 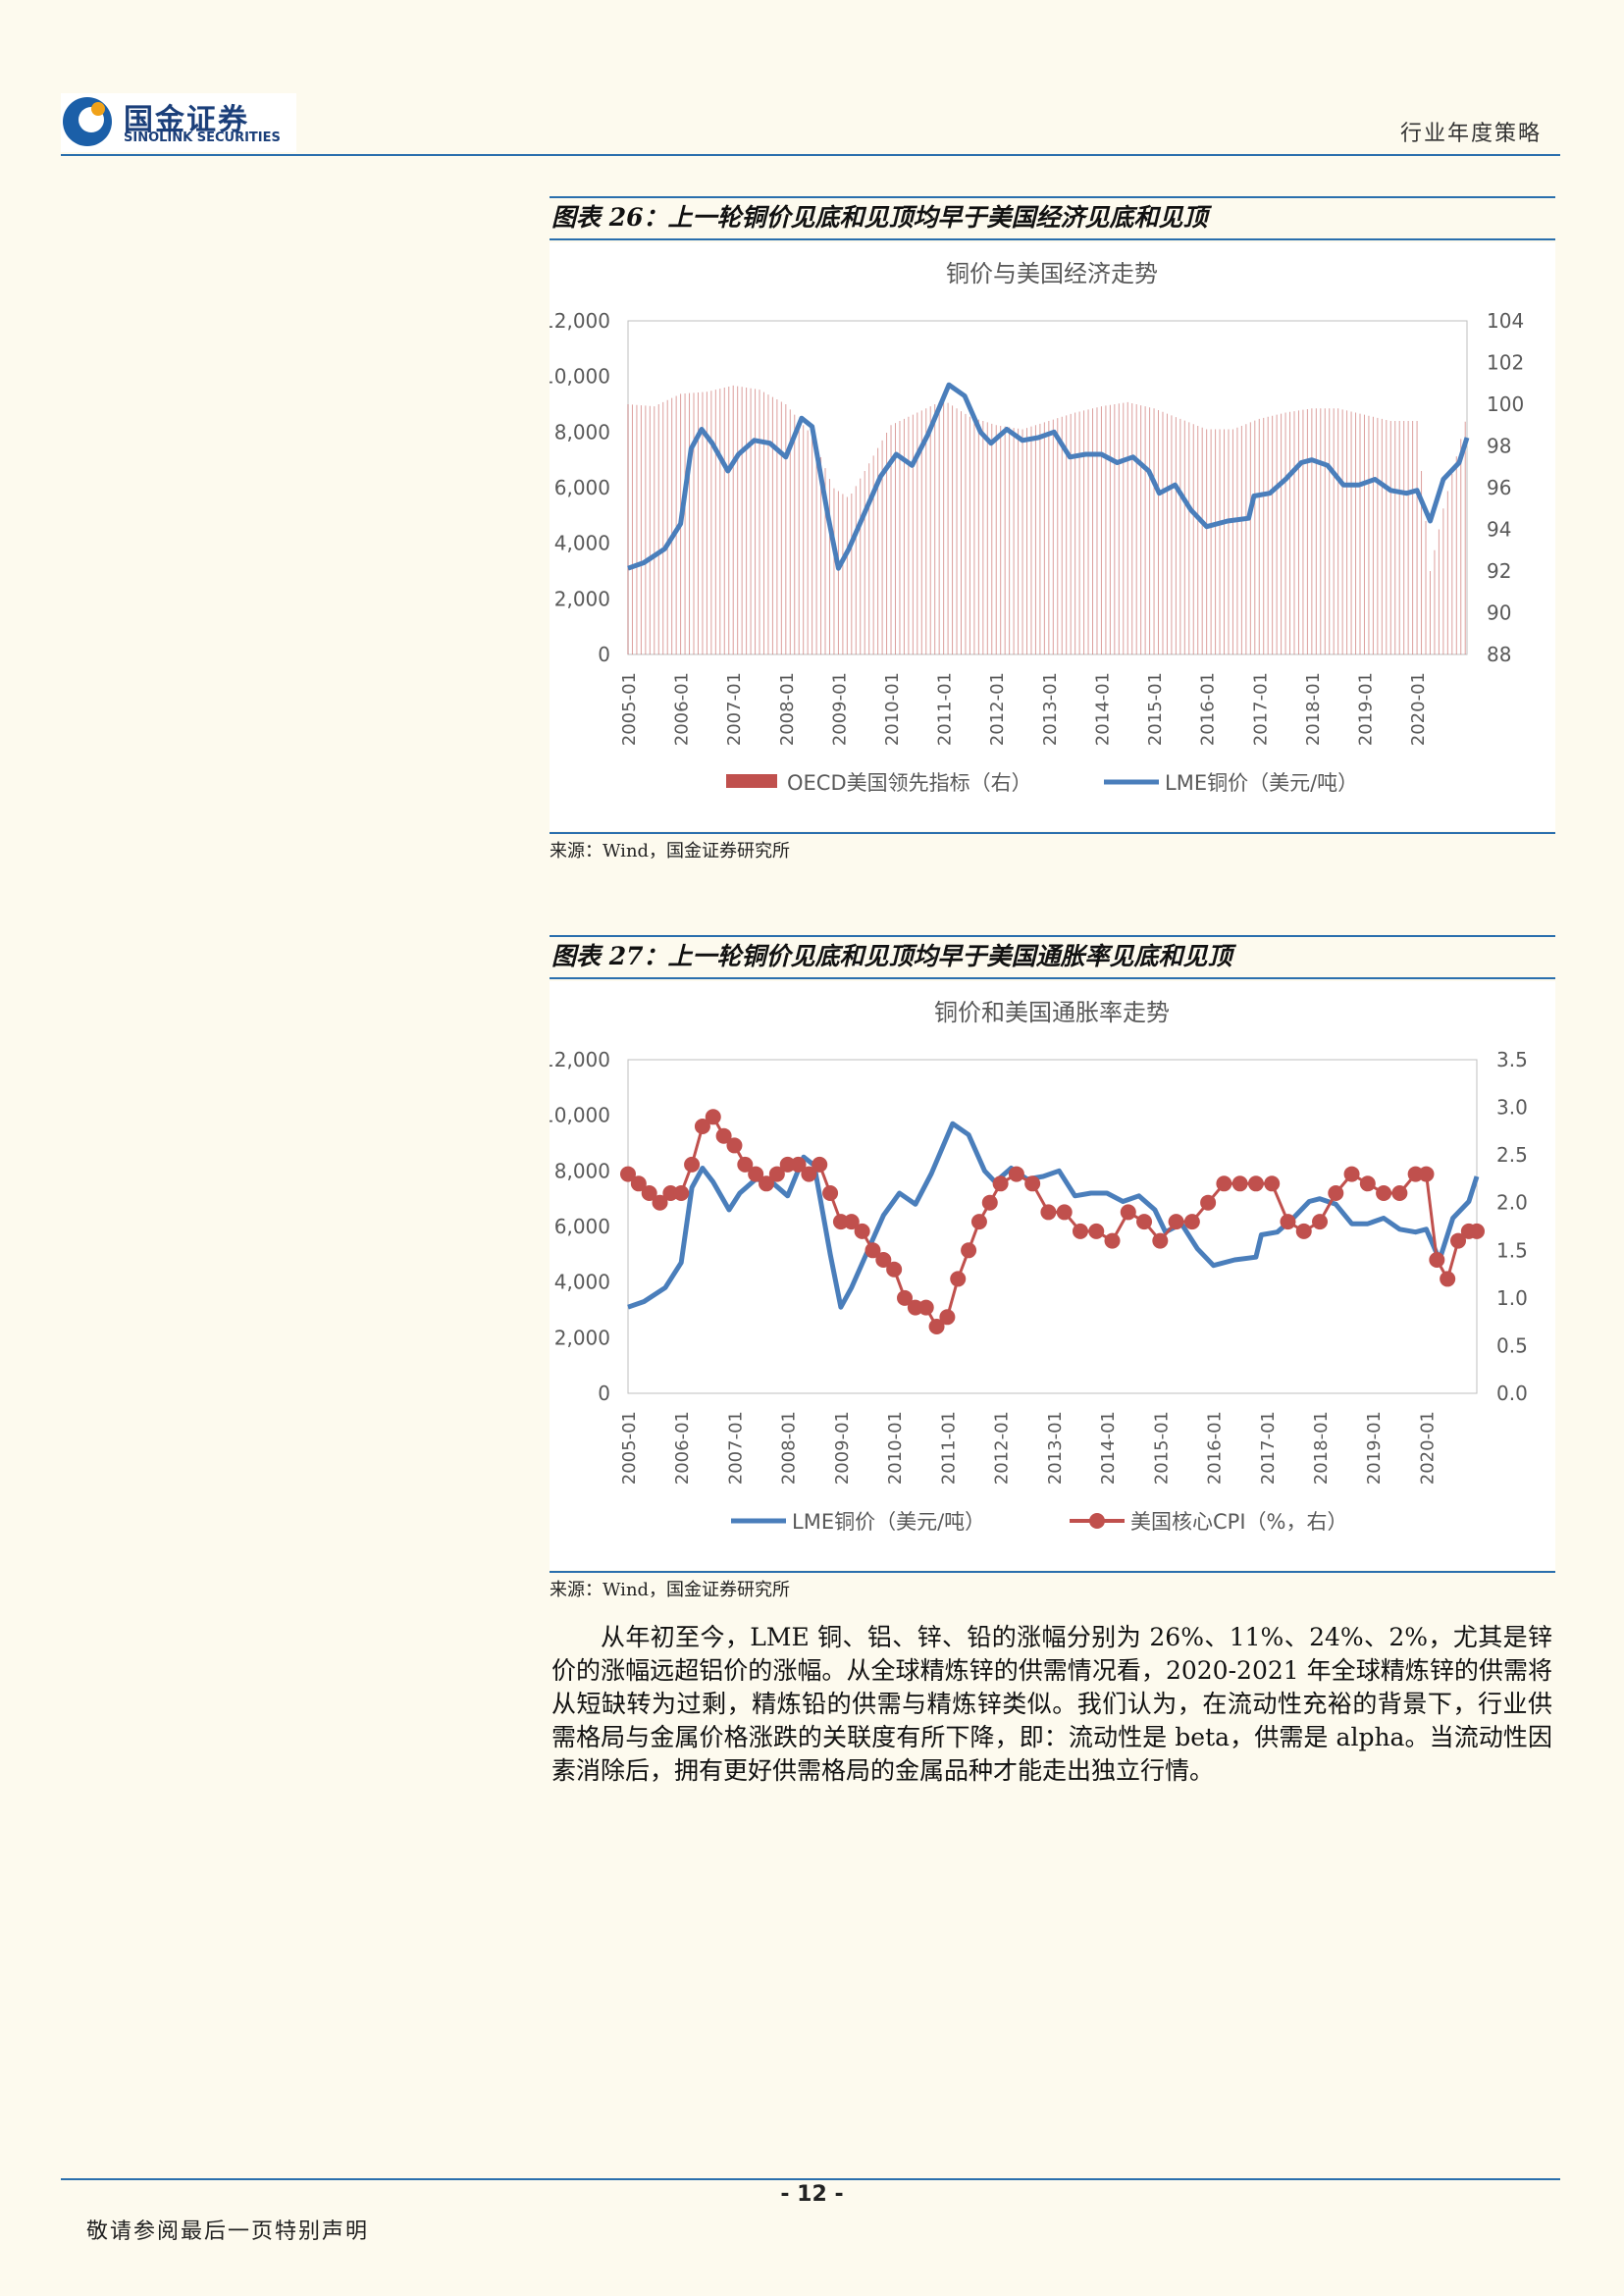 I want to click on footer-divider, so click(x=810, y=2179).